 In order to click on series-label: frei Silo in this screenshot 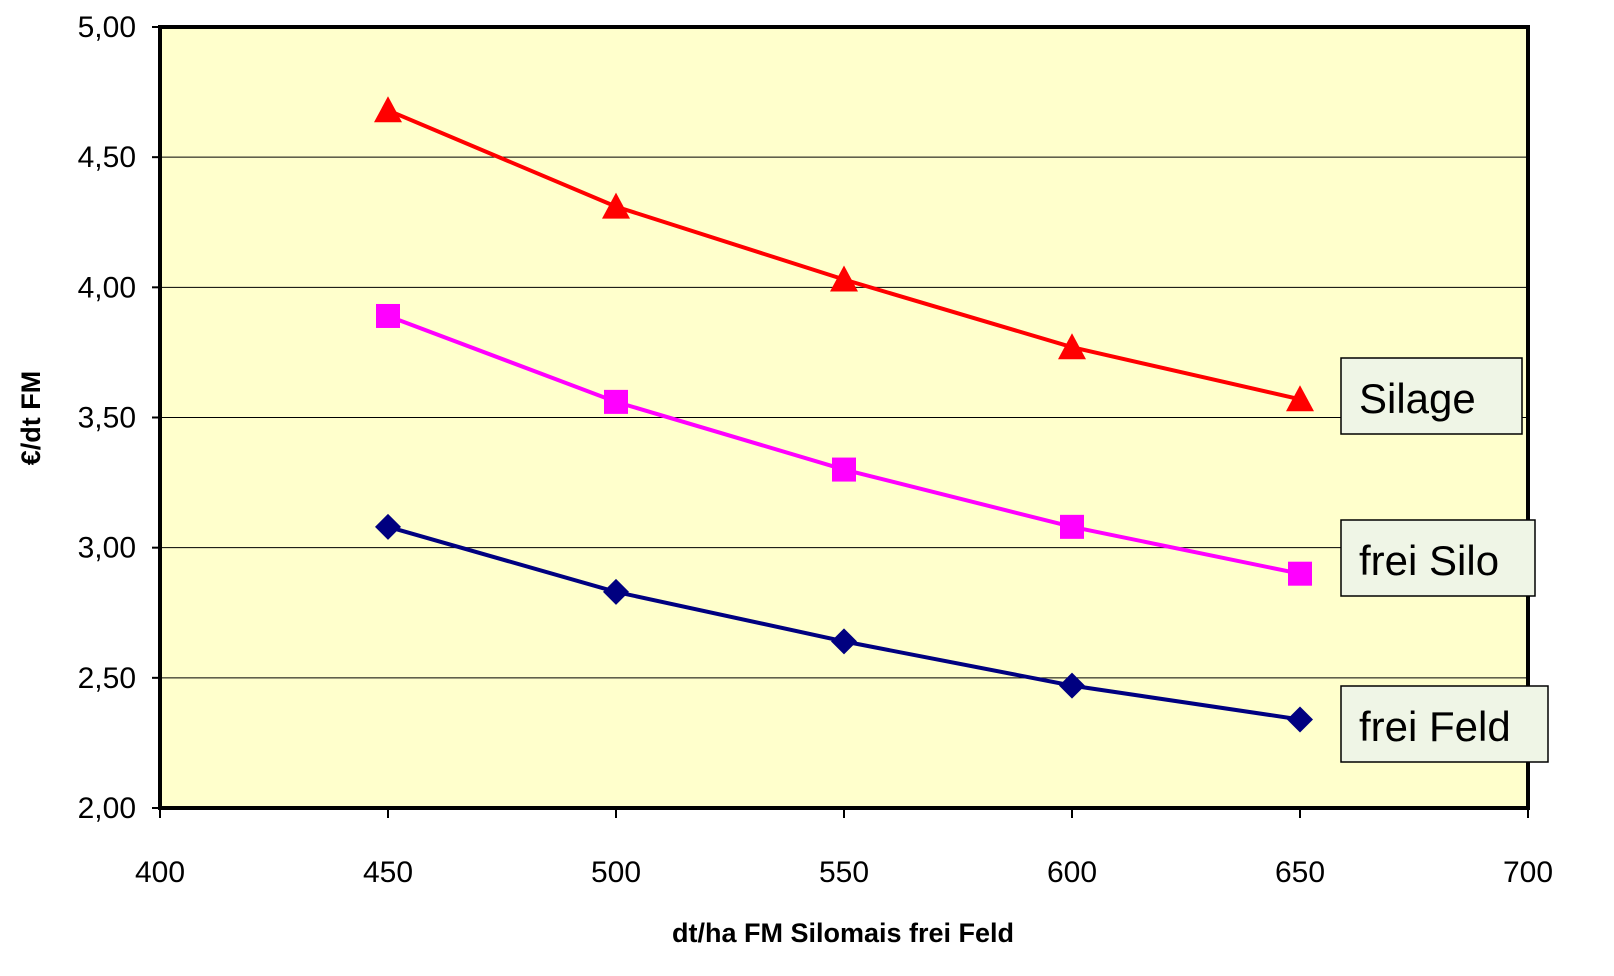, I will do `click(1429, 560)`.